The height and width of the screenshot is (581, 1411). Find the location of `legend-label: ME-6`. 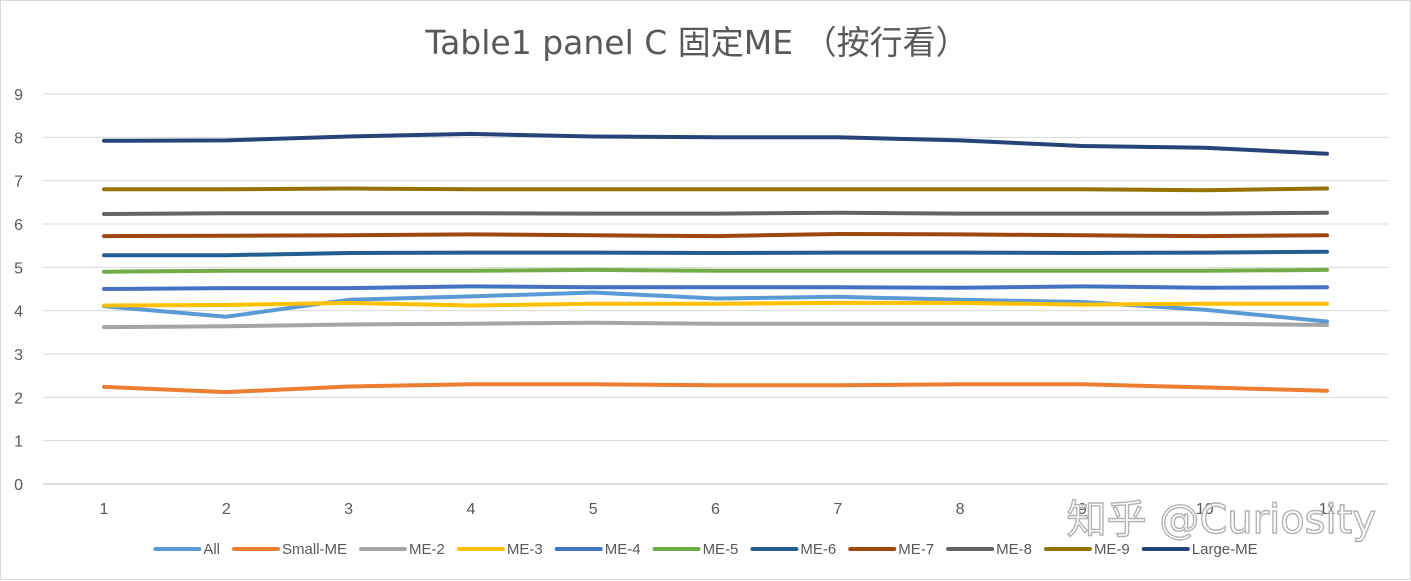

legend-label: ME-6 is located at coordinates (818, 549).